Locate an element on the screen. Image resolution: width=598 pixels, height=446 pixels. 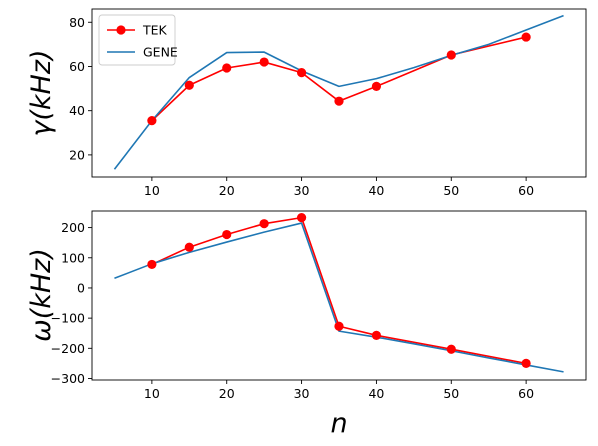
legend-label-tek: TEK is located at coordinates (155, 30).